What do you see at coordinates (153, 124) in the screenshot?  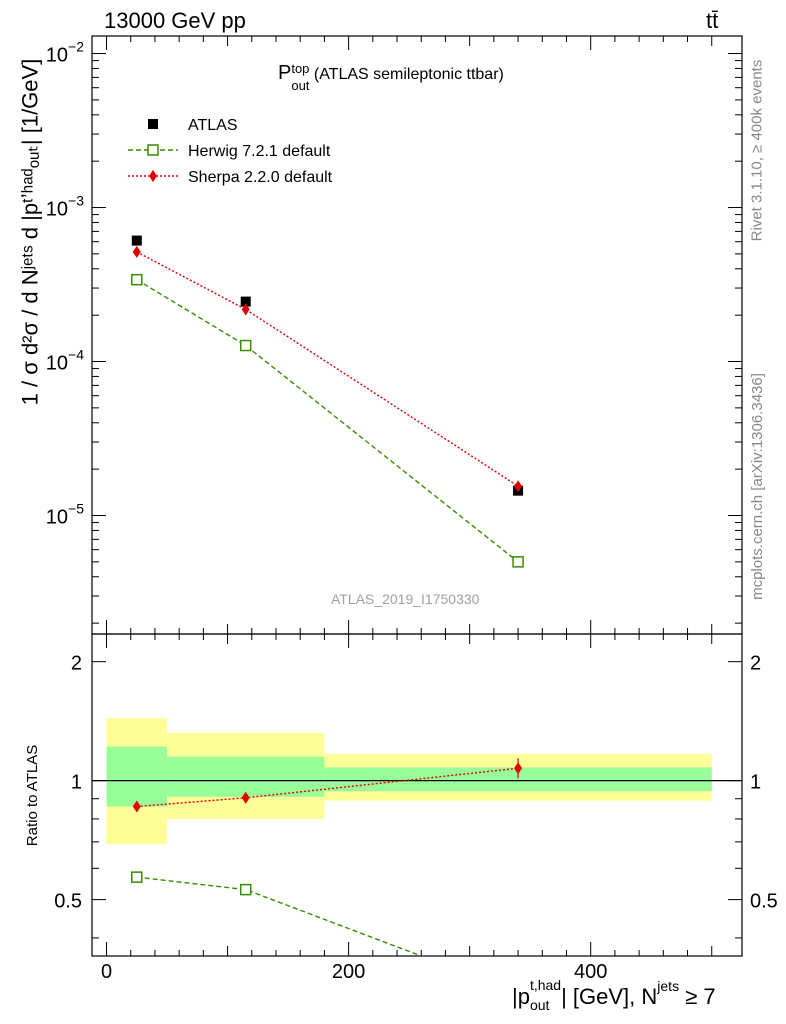 I see `legend-marker-atlas` at bounding box center [153, 124].